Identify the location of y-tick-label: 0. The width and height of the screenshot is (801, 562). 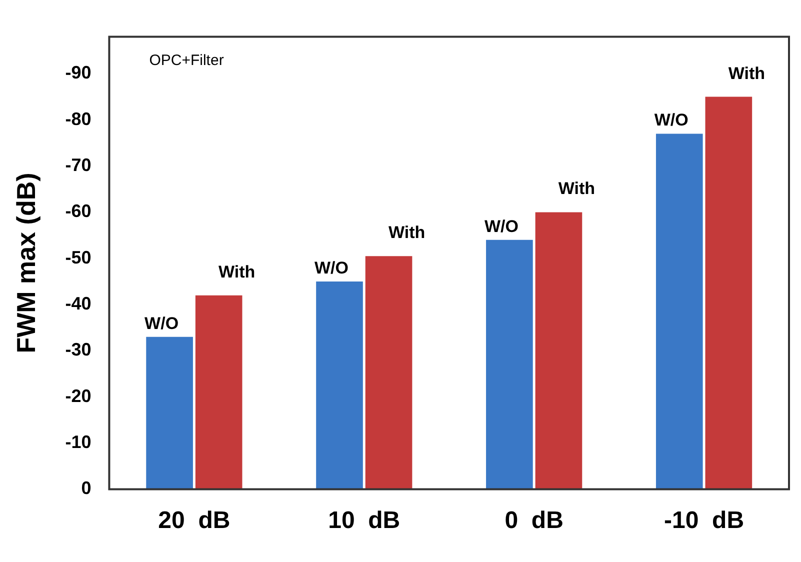
(86, 488).